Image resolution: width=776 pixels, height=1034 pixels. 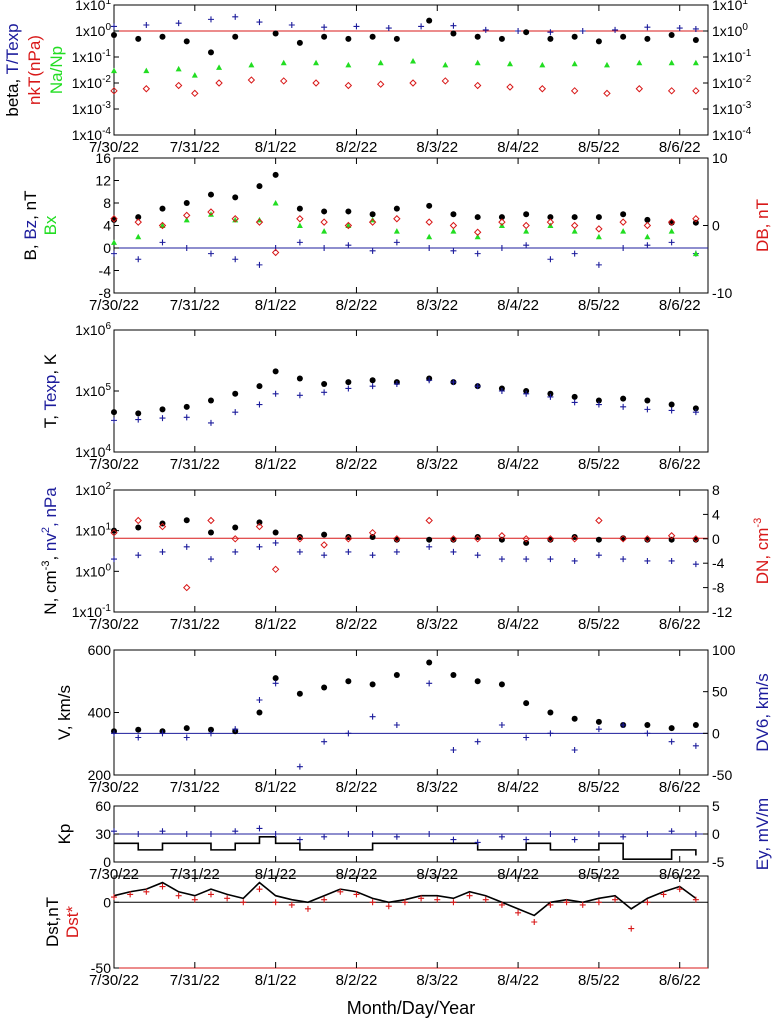 I want to click on y2-tick-label: 1x10⁻¹, so click(x=732, y=56).